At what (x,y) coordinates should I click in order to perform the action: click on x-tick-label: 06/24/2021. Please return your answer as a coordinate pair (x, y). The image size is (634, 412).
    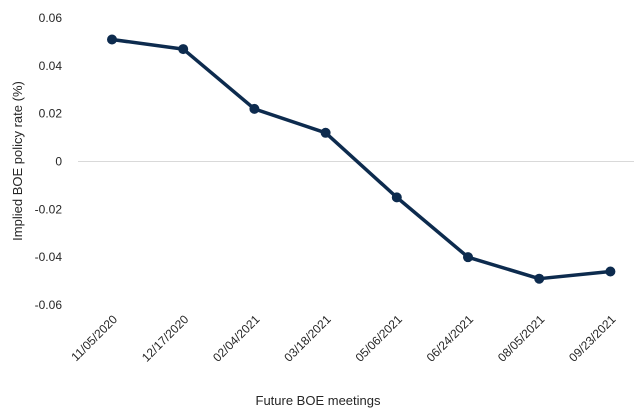
    Looking at the image, I should click on (450, 338).